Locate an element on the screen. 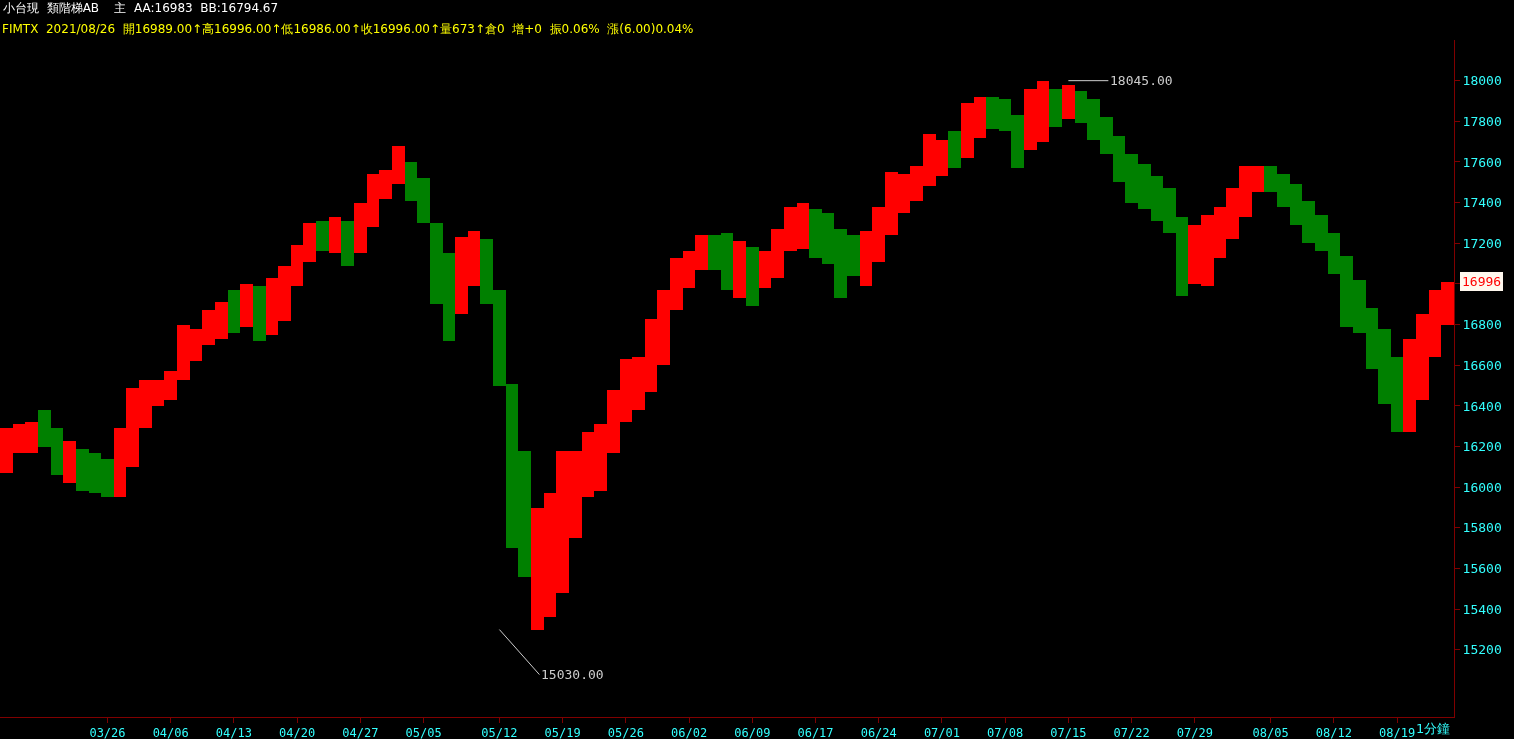 This screenshot has height=739, width=1514. x-tick-label: 05/12 is located at coordinates (499, 732).